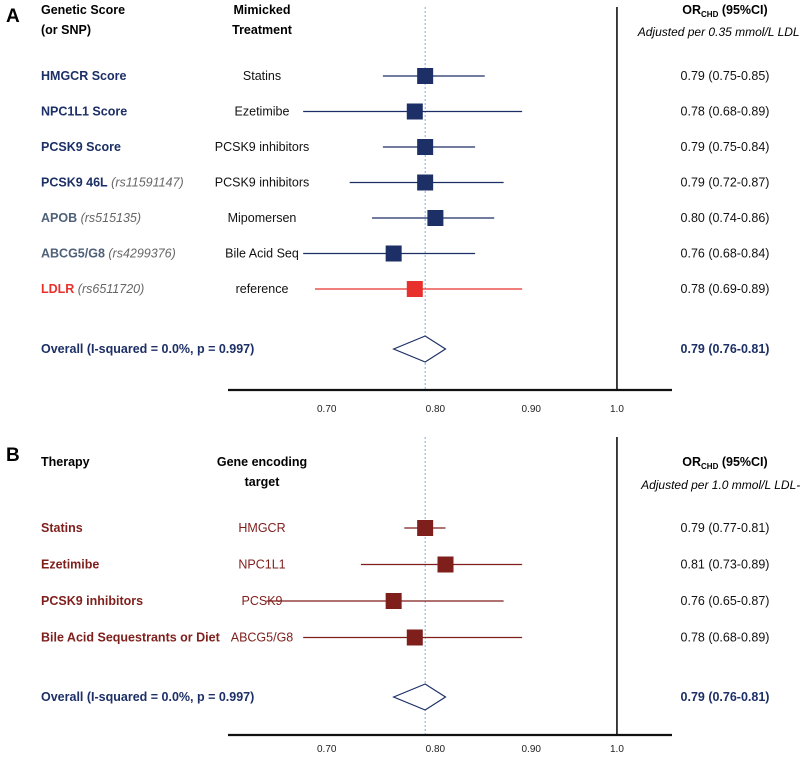 The height and width of the screenshot is (757, 800). I want to click on column-header-label: Genetic Score, so click(83, 10).